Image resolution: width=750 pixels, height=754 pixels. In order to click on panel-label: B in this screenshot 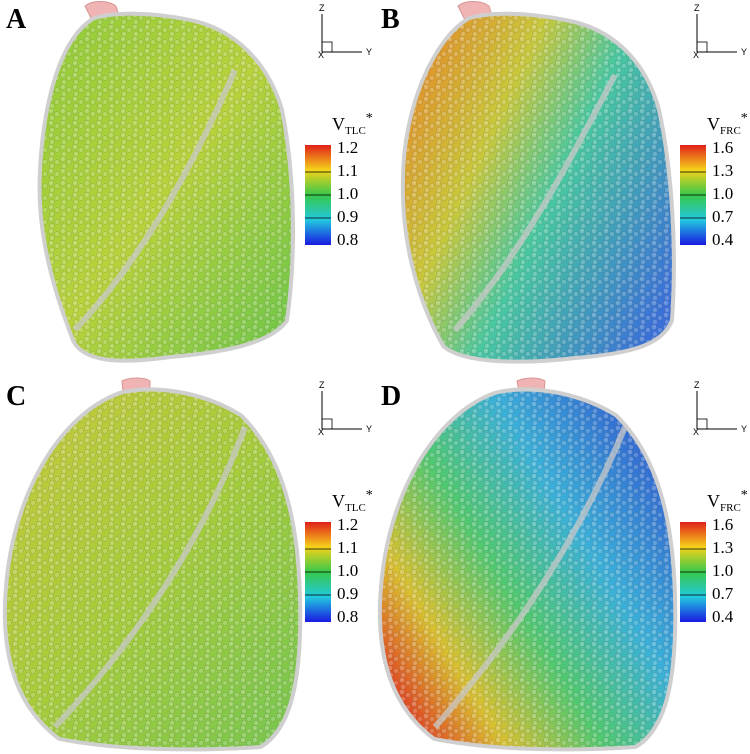, I will do `click(390, 19)`.